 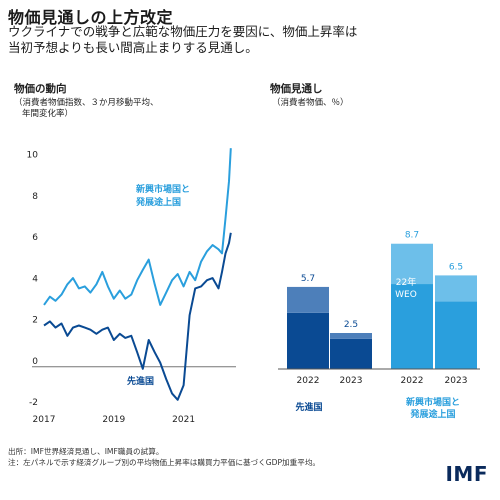 I want to click on bar-total-label: 8.7, so click(x=412, y=236).